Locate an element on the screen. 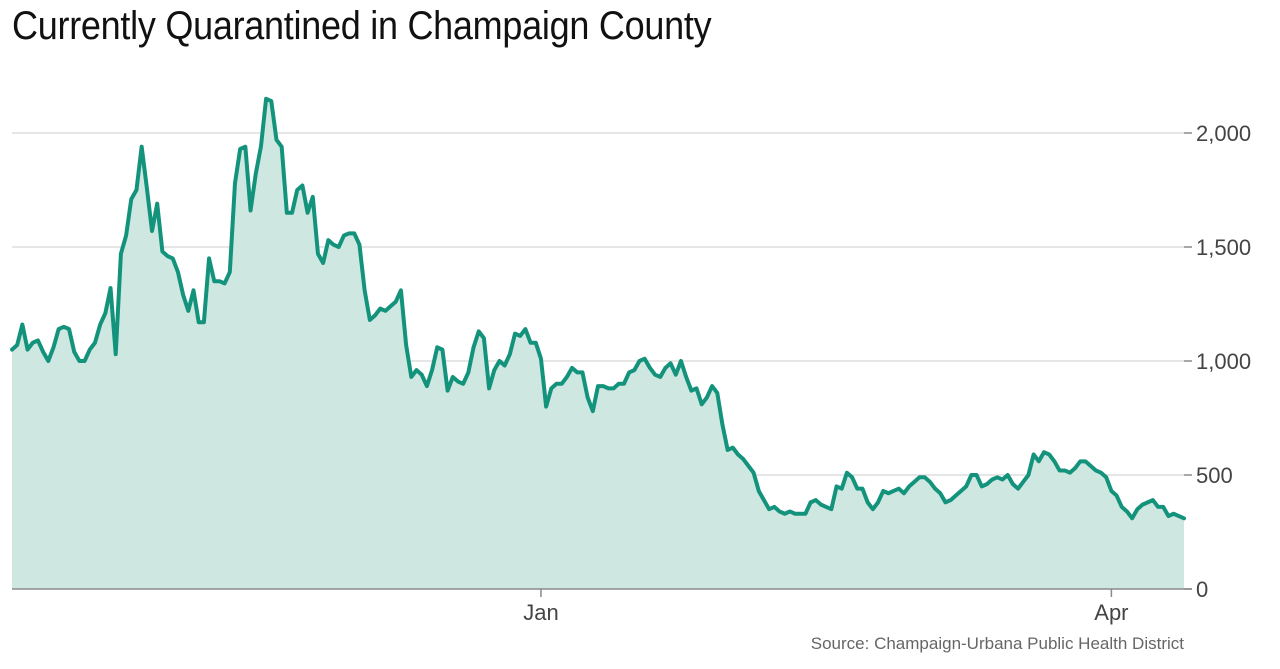 Image resolution: width=1280 pixels, height=669 pixels. y-tick-label: 1,000 is located at coordinates (1223, 361).